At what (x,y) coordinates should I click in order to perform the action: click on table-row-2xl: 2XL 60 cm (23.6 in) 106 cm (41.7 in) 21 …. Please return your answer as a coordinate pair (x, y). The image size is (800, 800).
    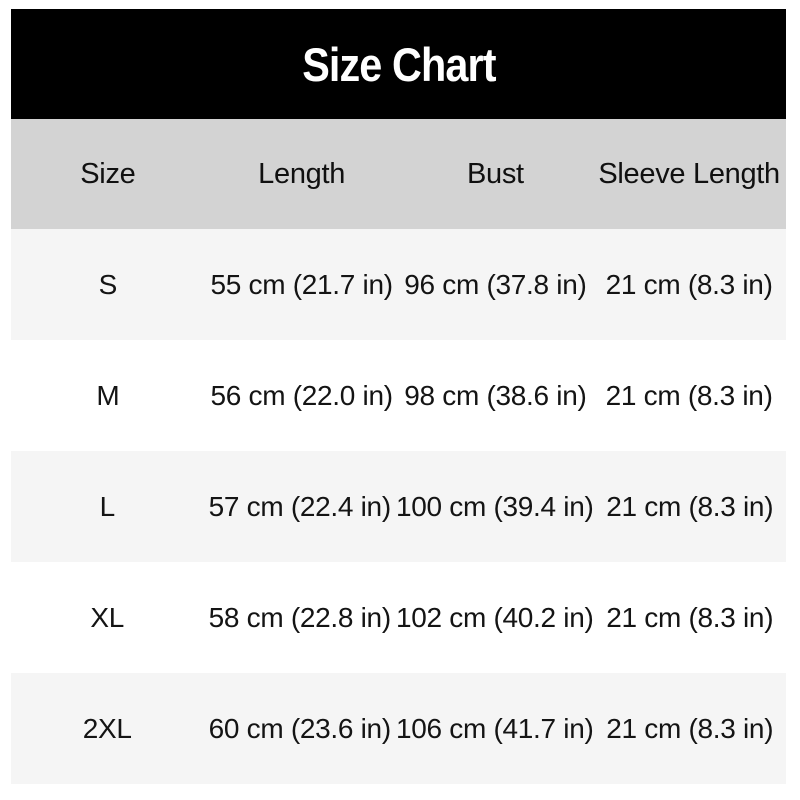
    Looking at the image, I should click on (398, 728).